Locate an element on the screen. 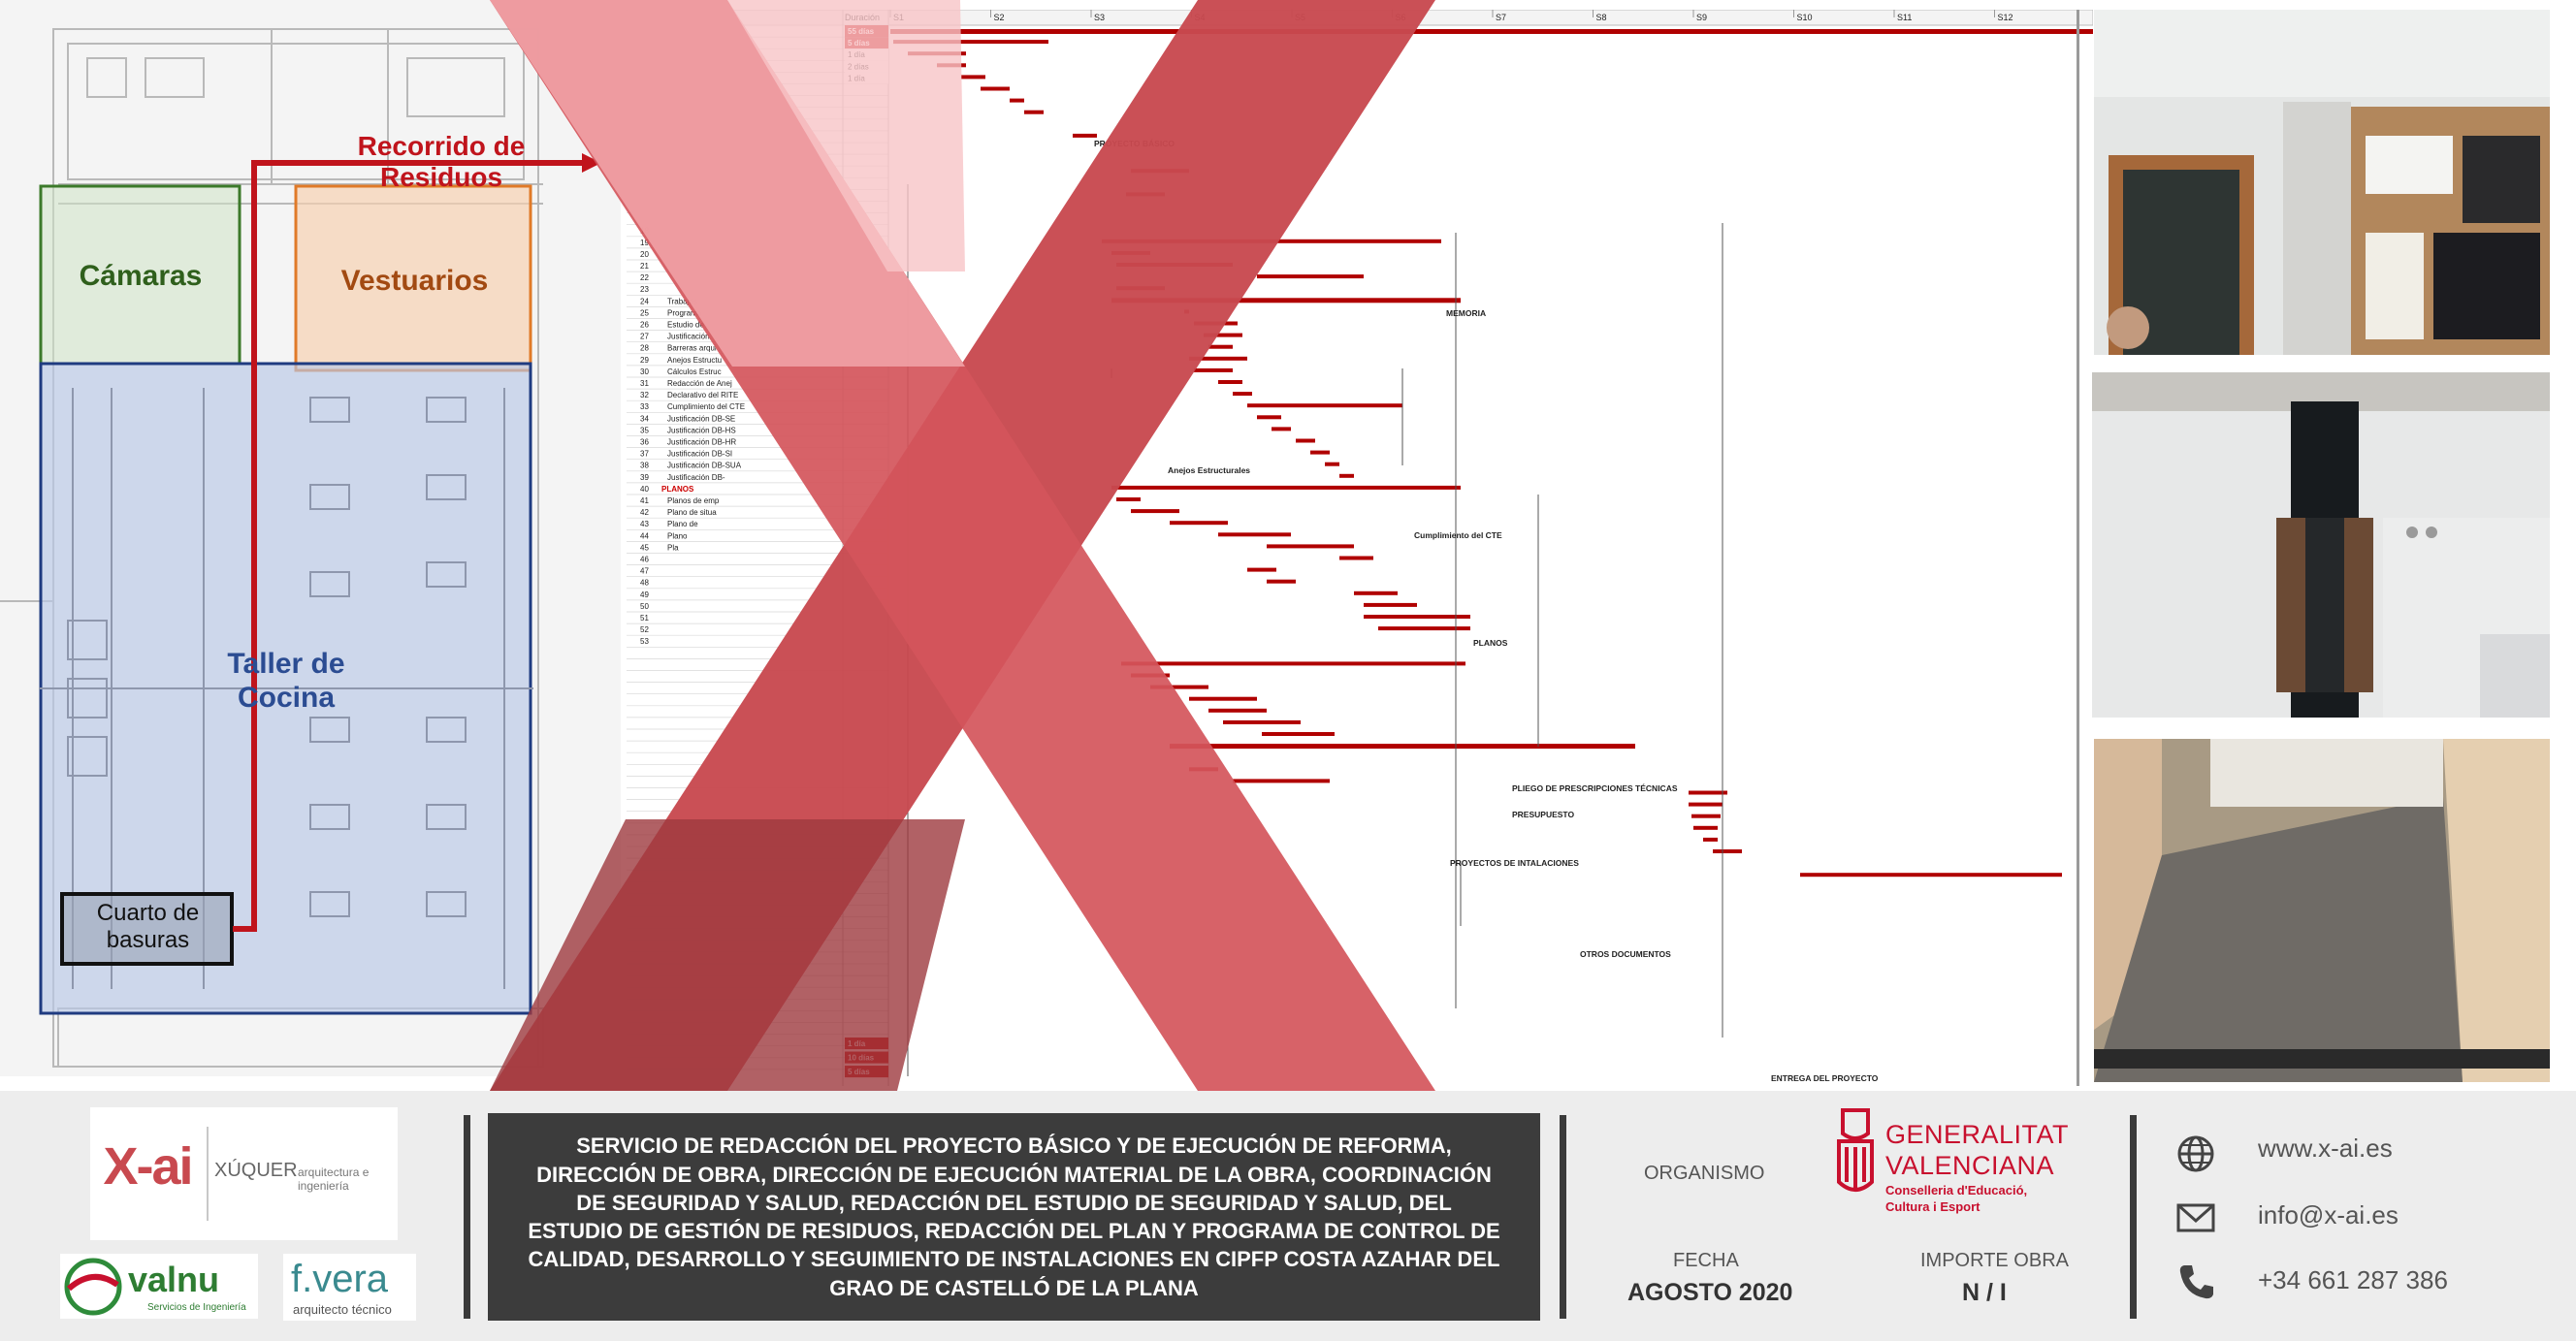  gantt-task-label: Plano de situa is located at coordinates (692, 512).